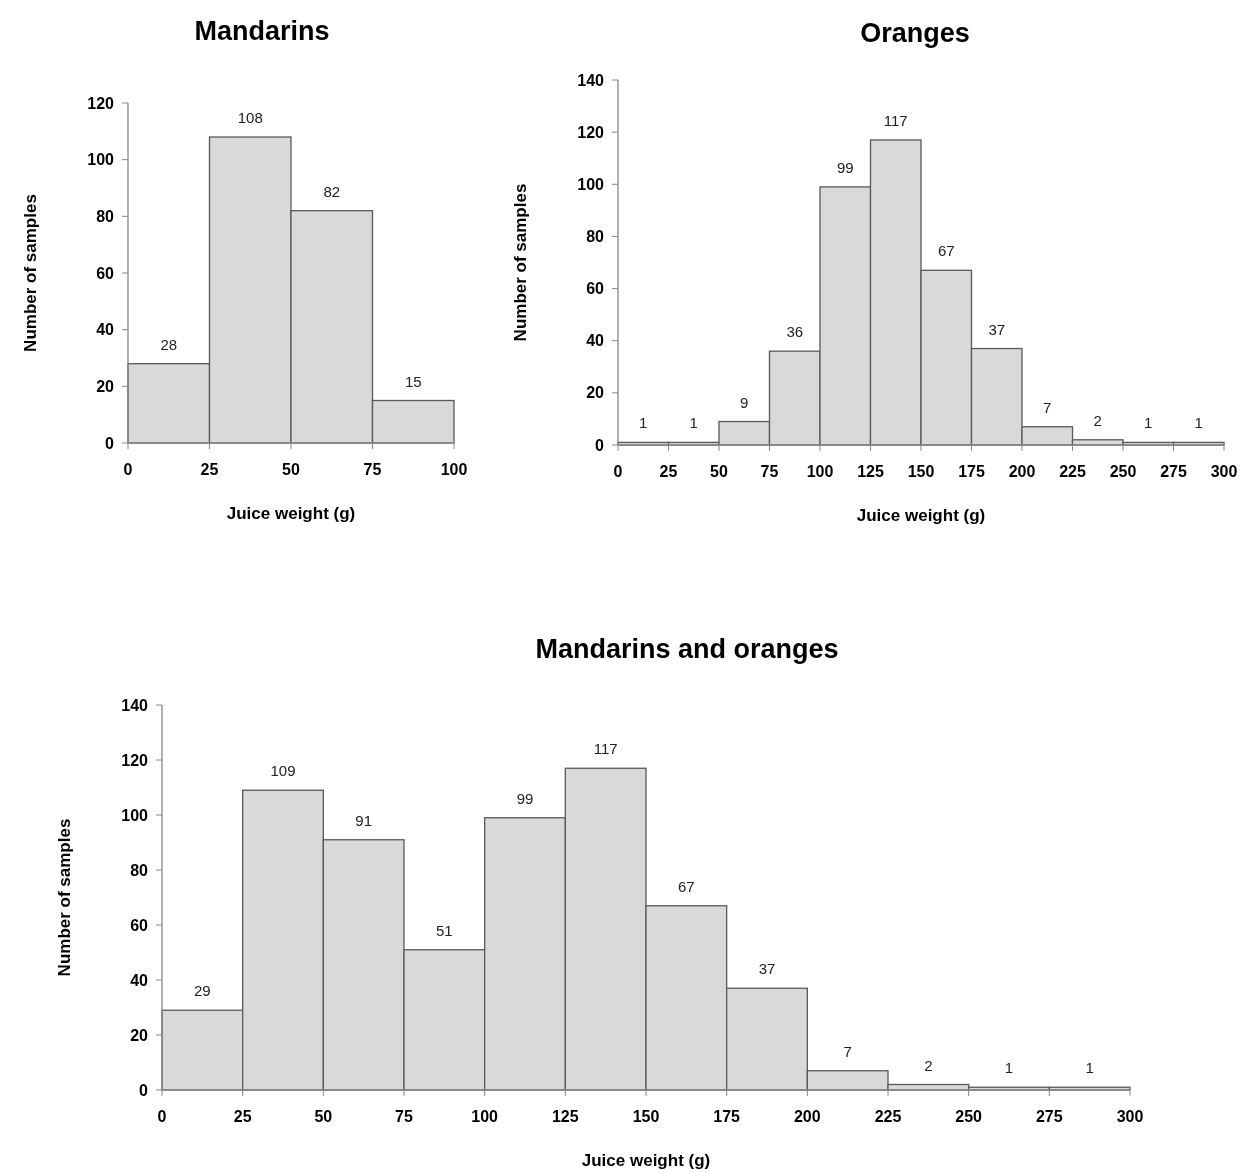 The image size is (1251, 1173). Describe the element at coordinates (444, 930) in the screenshot. I see `data-label: 51` at that location.